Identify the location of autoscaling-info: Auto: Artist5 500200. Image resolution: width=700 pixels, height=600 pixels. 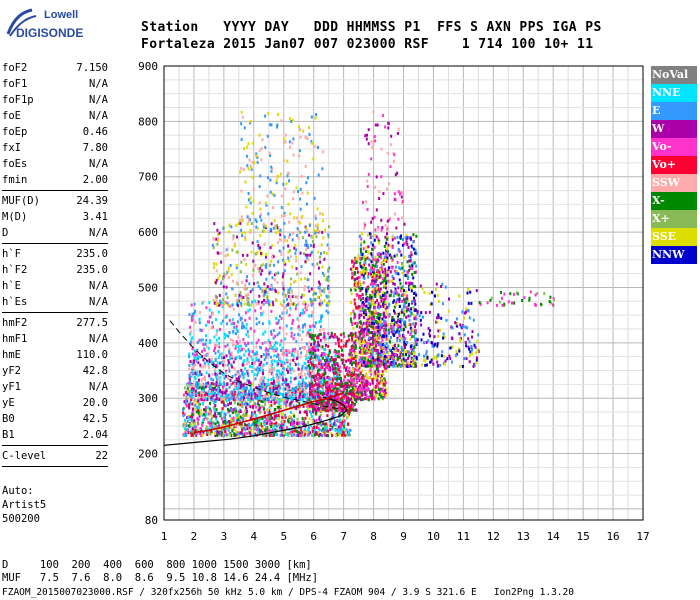
(24, 505).